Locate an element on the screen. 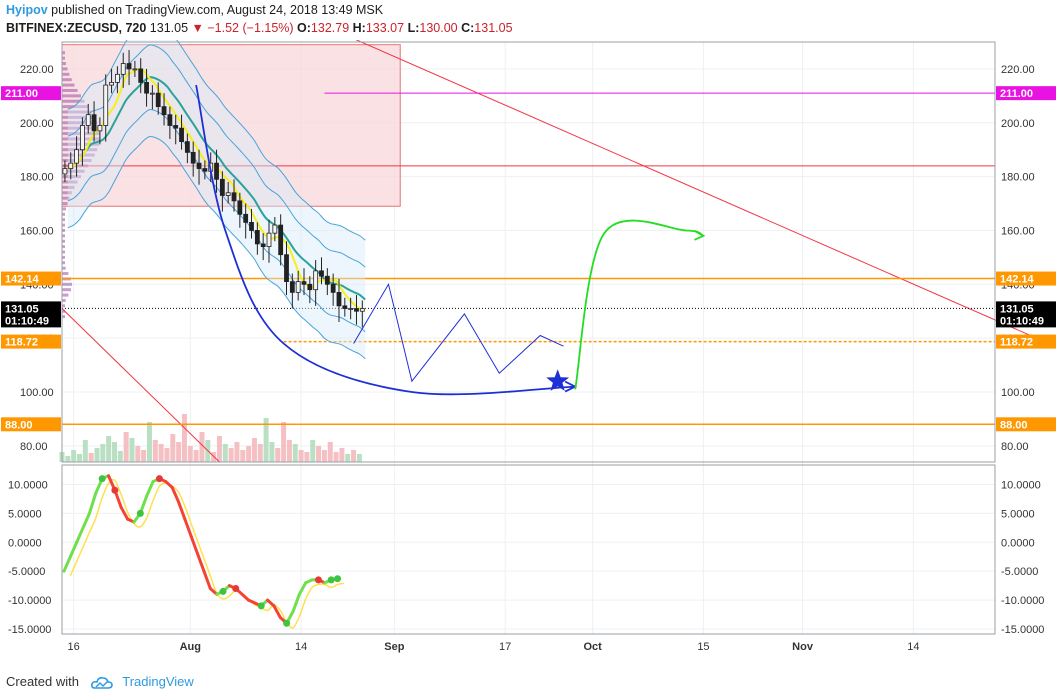 The image size is (1057, 700). footer: Created with TradingView is located at coordinates (100, 682).